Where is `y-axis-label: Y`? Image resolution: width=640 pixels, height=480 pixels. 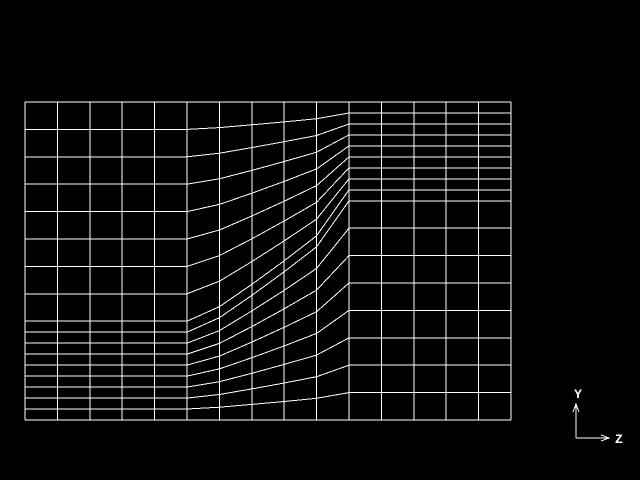 y-axis-label: Y is located at coordinates (578, 394).